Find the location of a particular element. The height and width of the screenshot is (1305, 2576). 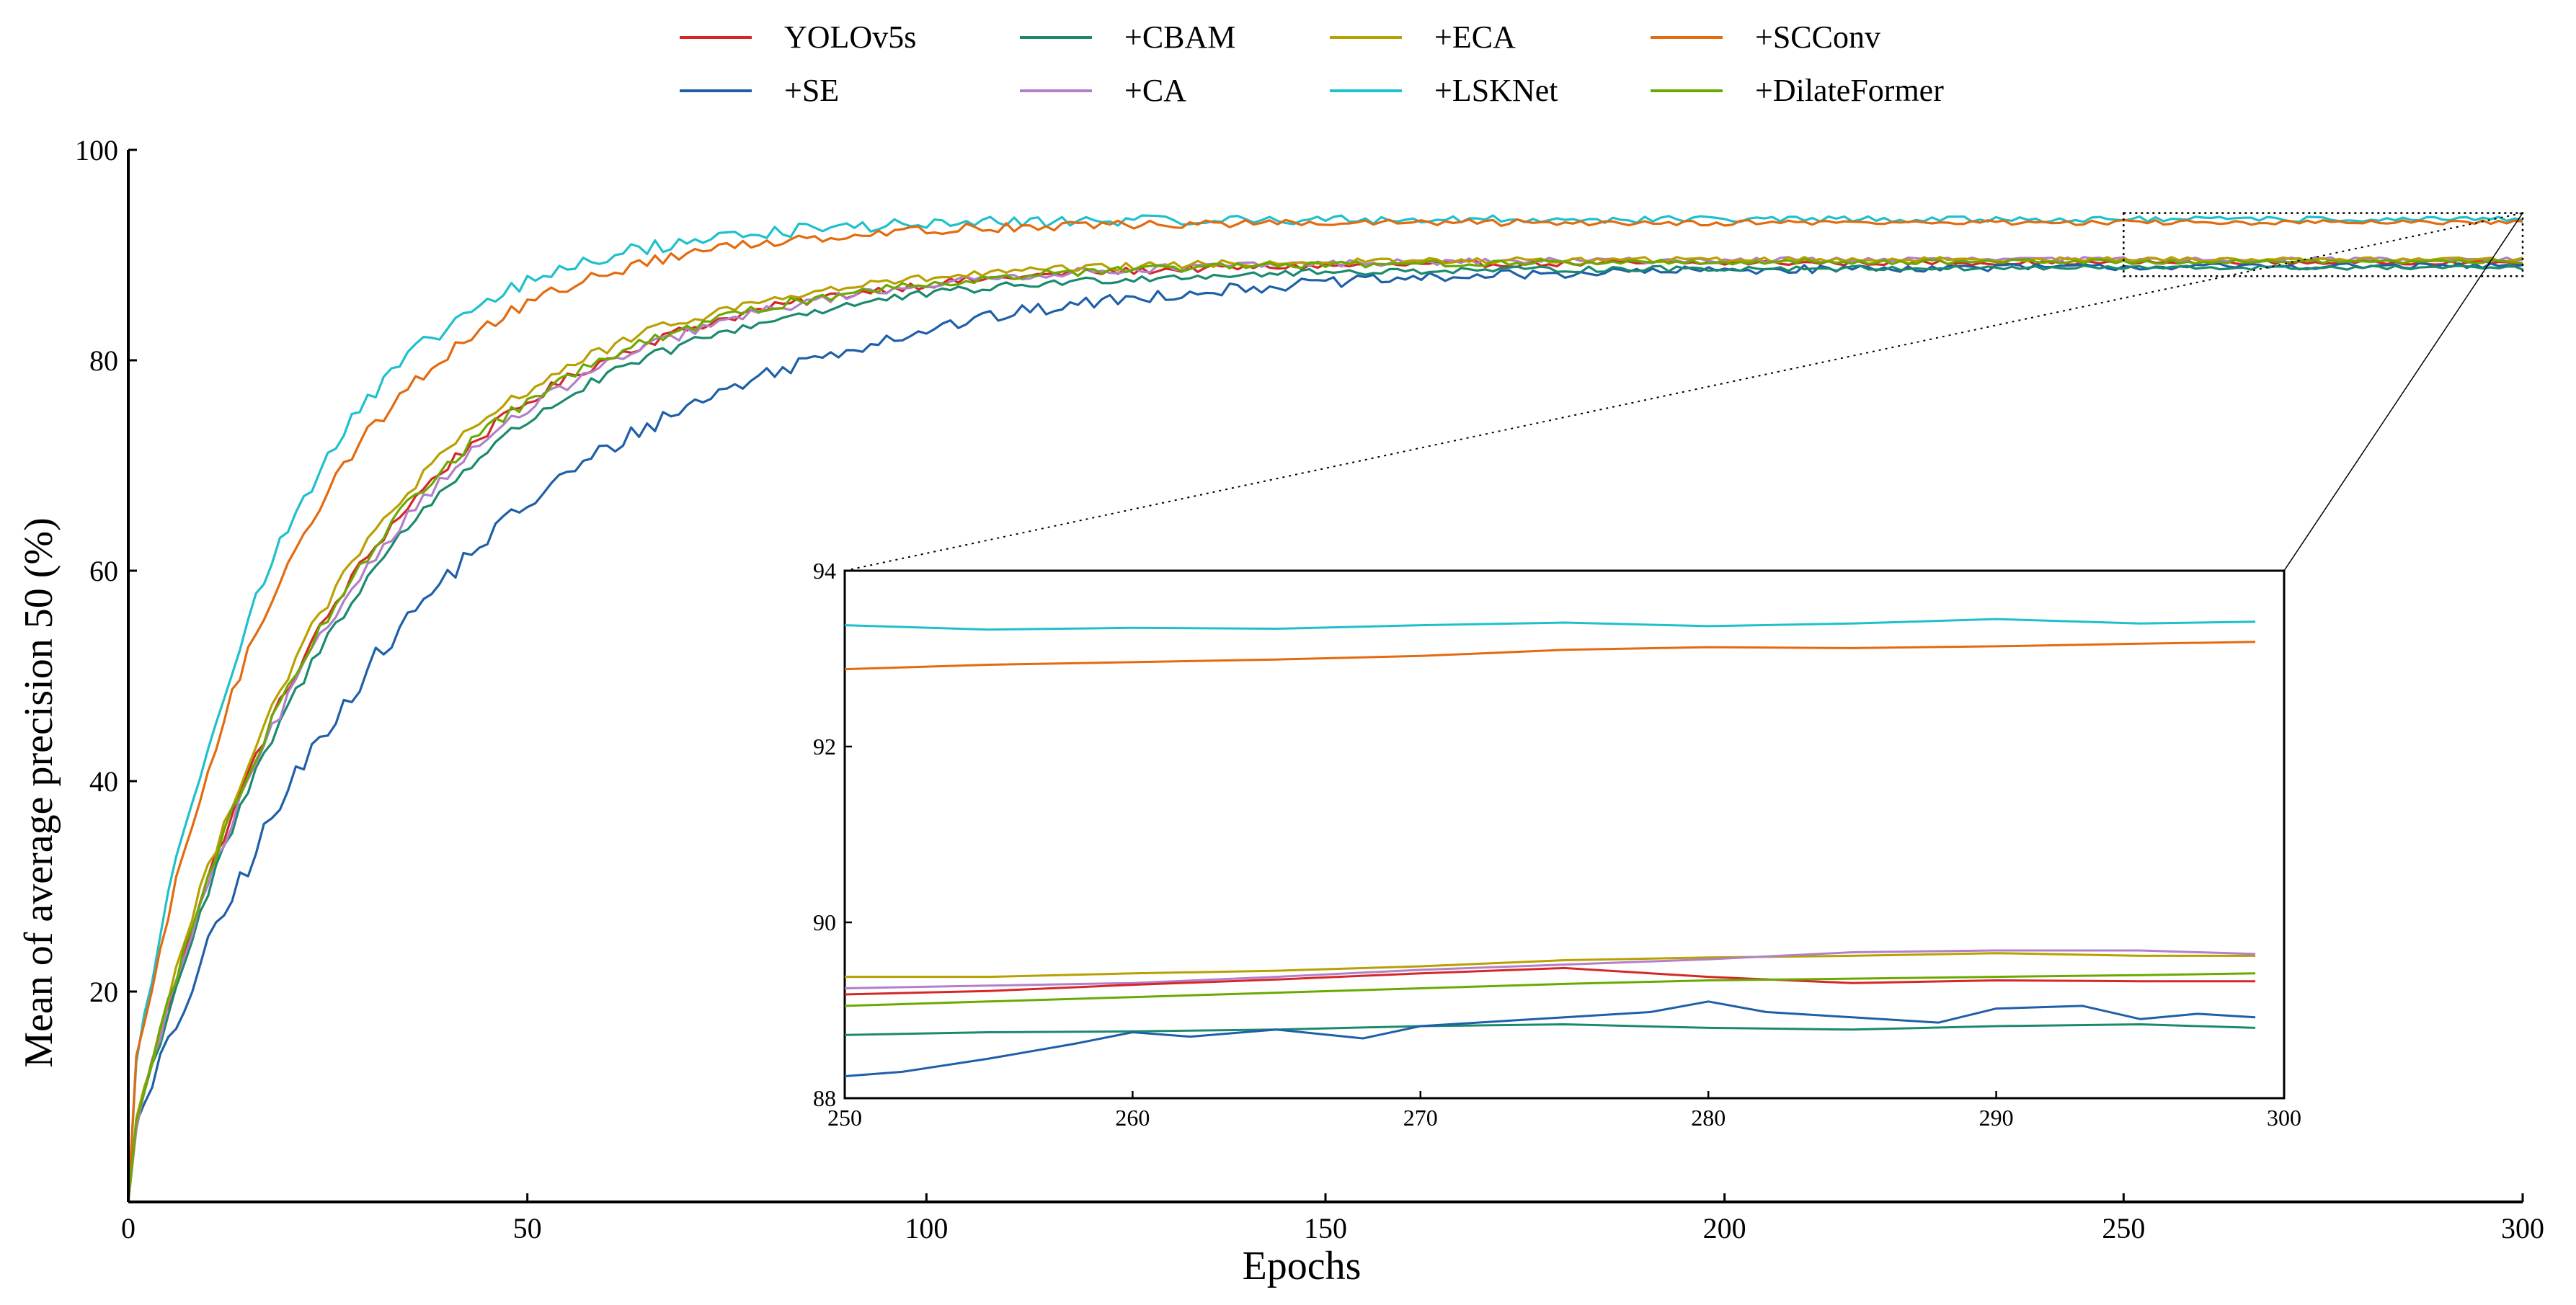

x-tick-label: 250 is located at coordinates (2123, 1228).